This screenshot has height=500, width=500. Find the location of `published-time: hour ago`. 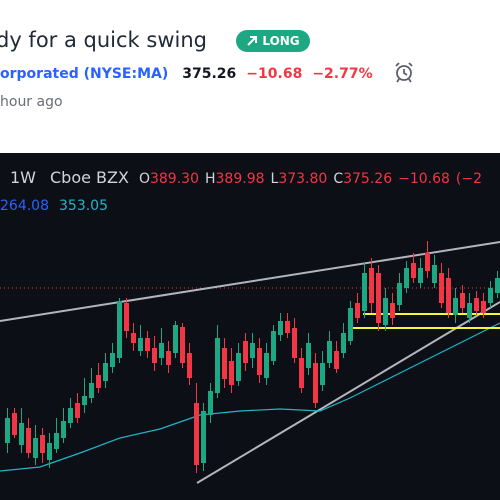

published-time: hour ago is located at coordinates (31, 102).